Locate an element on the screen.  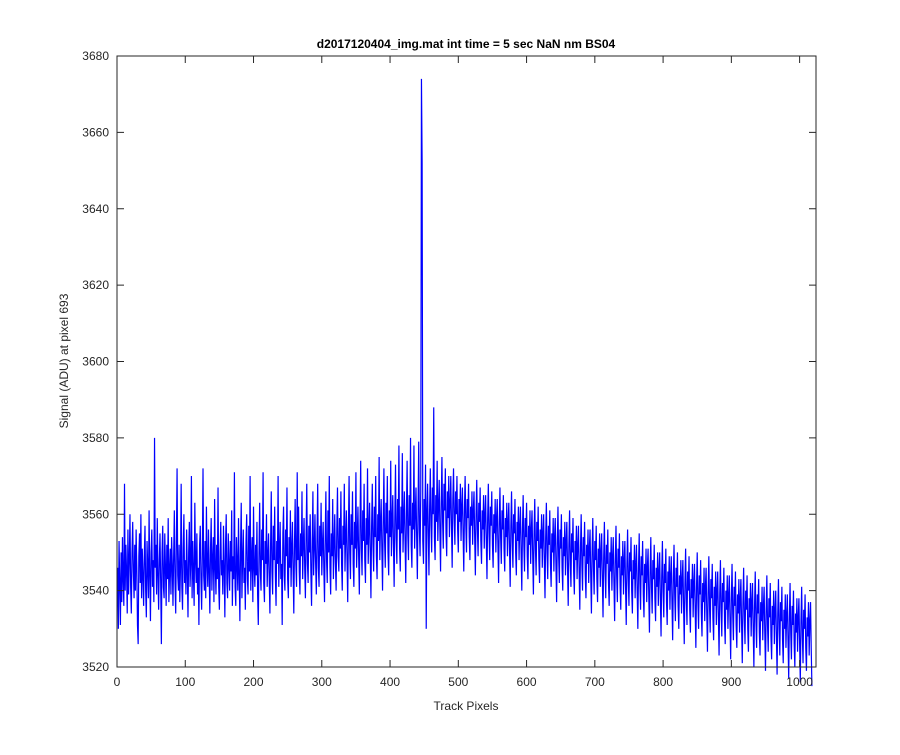
y-tick-label: 3600 is located at coordinates (95, 362).